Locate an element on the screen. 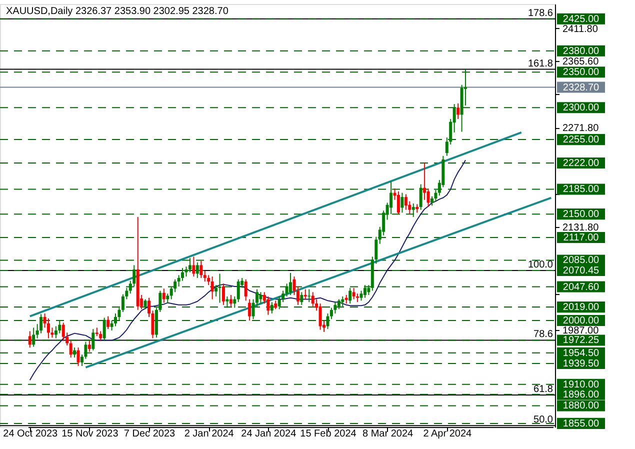 This screenshot has height=449, width=635. ref-line-label: 2185.00 is located at coordinates (581, 190).